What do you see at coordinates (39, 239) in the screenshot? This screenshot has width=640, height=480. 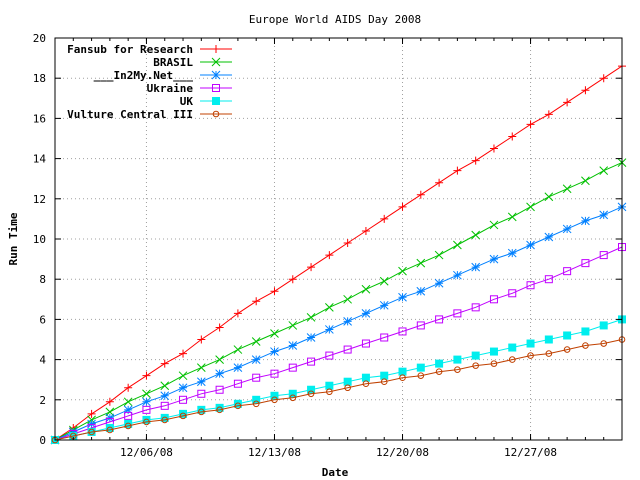 I see `y-tick-label: 10` at bounding box center [39, 239].